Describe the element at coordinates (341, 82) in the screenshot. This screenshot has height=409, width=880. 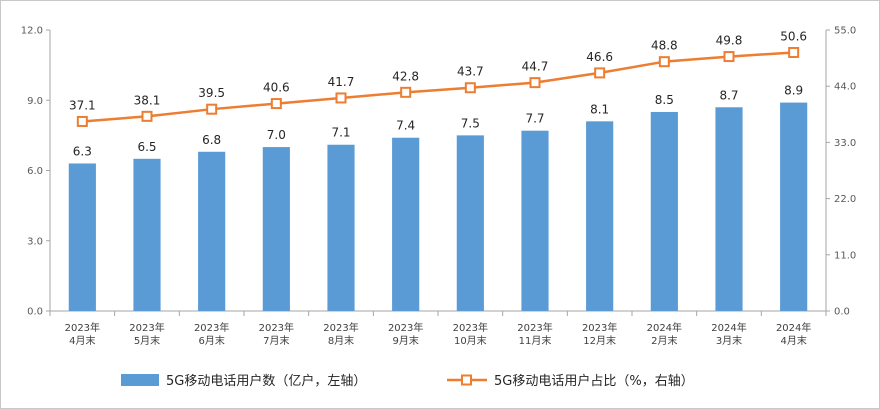
I see `line-data-label: 41.7` at that location.